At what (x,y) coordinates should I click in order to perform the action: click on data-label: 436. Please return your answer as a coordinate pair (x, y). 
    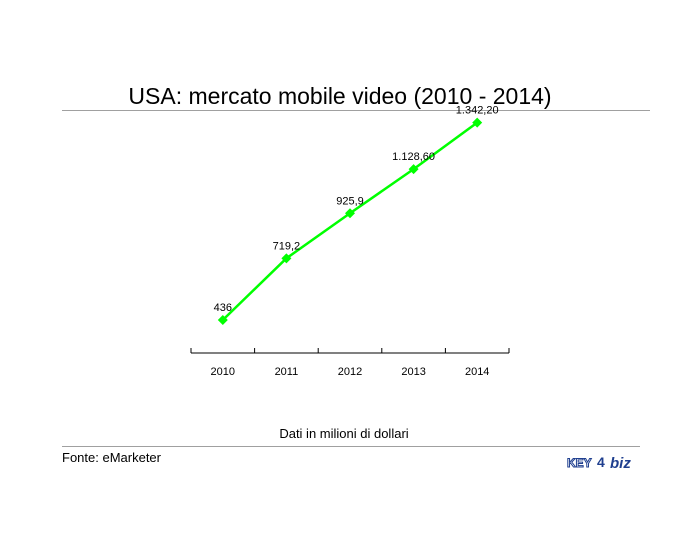
    Looking at the image, I should click on (223, 308).